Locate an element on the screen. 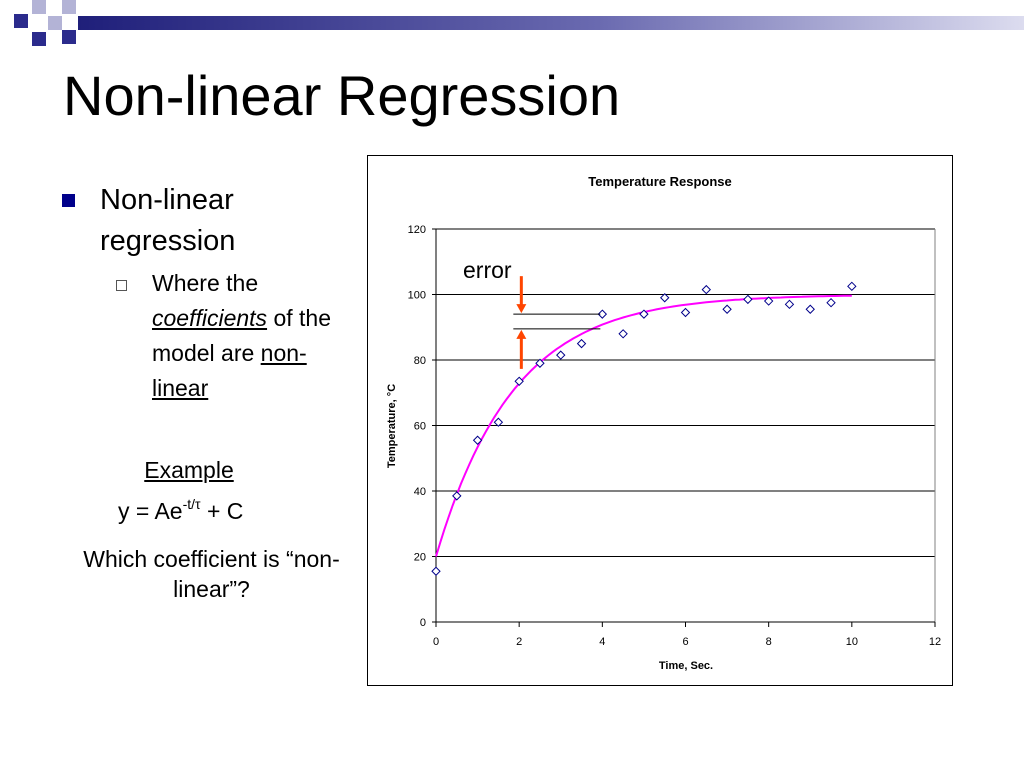 Image resolution: width=1024 pixels, height=768 pixels. square-bullet-icon is located at coordinates (68, 200).